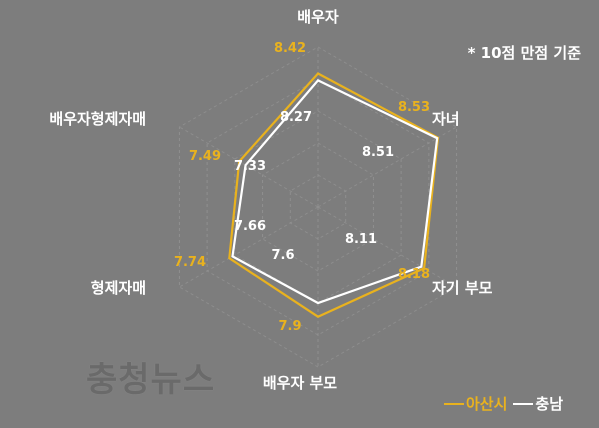  What do you see at coordinates (318, 17) in the screenshot?
I see `axis-label-1: 배우자` at bounding box center [318, 17].